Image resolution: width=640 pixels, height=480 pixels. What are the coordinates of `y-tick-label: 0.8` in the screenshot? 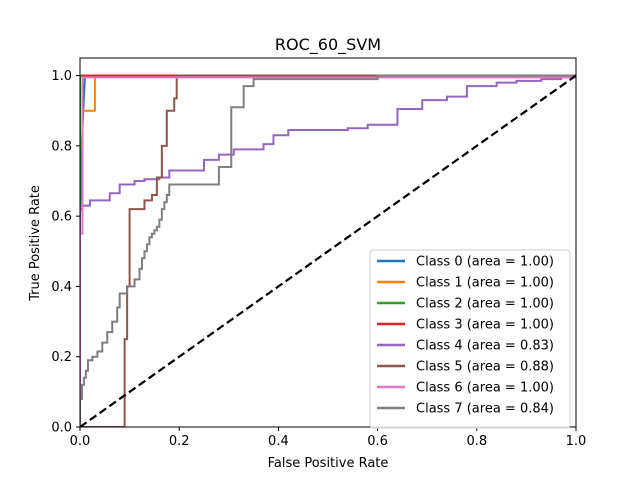 It's located at (61, 146).